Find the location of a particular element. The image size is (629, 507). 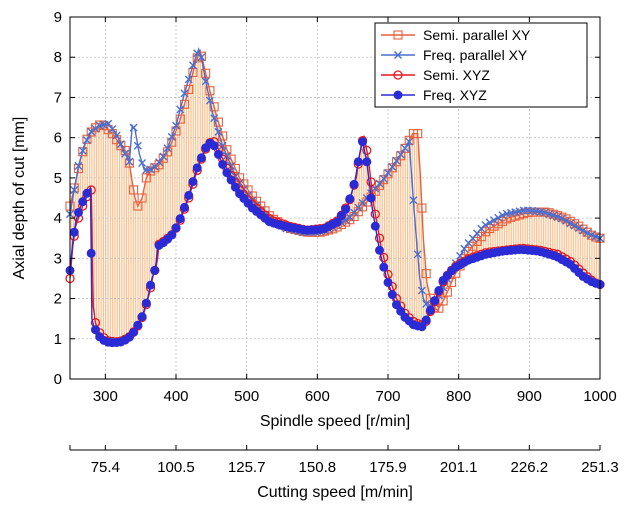

y-tick-label: 1 is located at coordinates (58, 339).